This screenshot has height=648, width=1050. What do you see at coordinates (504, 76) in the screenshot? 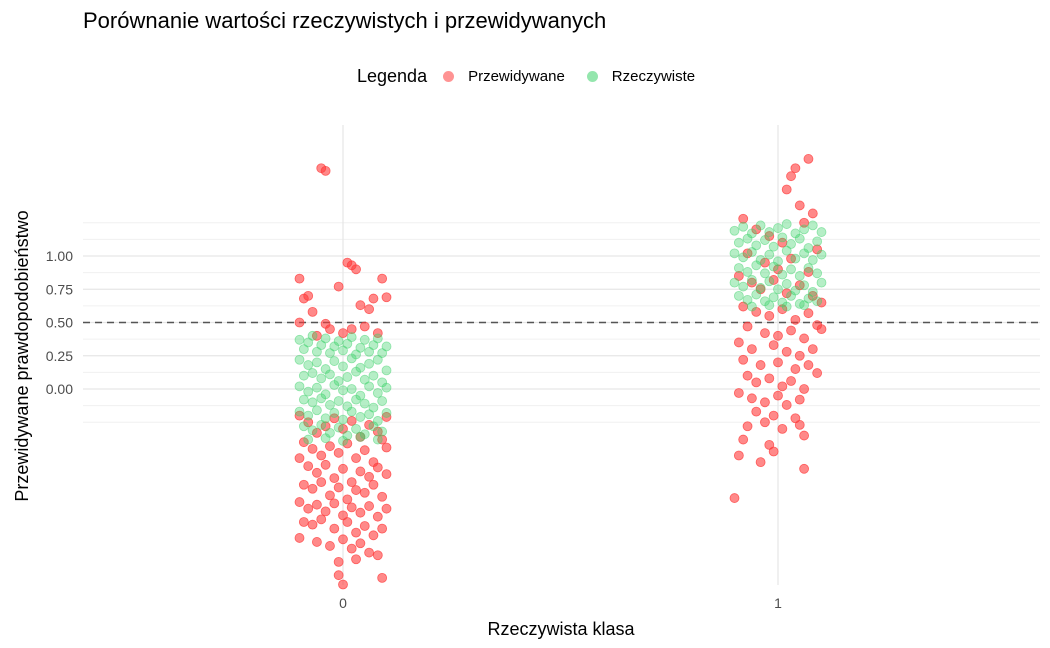
I see `legend-item-przewidywane: Przewidywane` at bounding box center [504, 76].